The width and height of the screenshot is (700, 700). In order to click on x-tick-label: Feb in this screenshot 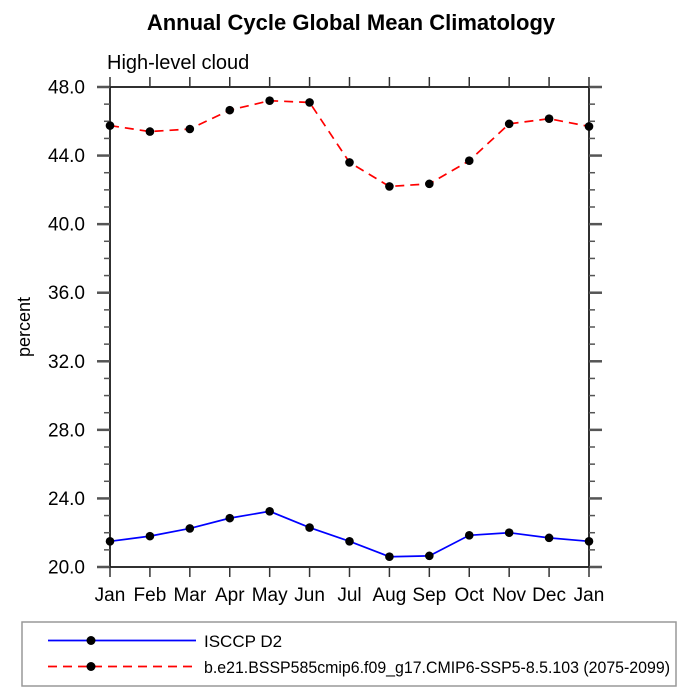, I will do `click(150, 595)`.